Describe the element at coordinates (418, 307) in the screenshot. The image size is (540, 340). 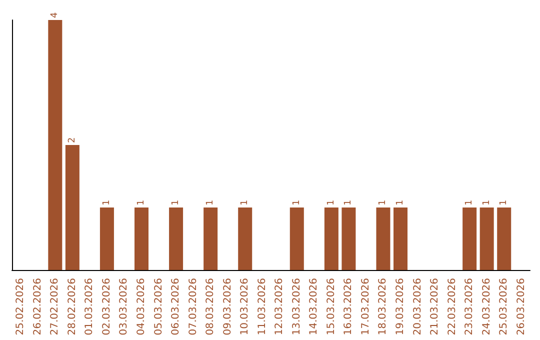
I see `x-tick-label: 20.03.2026` at that location.